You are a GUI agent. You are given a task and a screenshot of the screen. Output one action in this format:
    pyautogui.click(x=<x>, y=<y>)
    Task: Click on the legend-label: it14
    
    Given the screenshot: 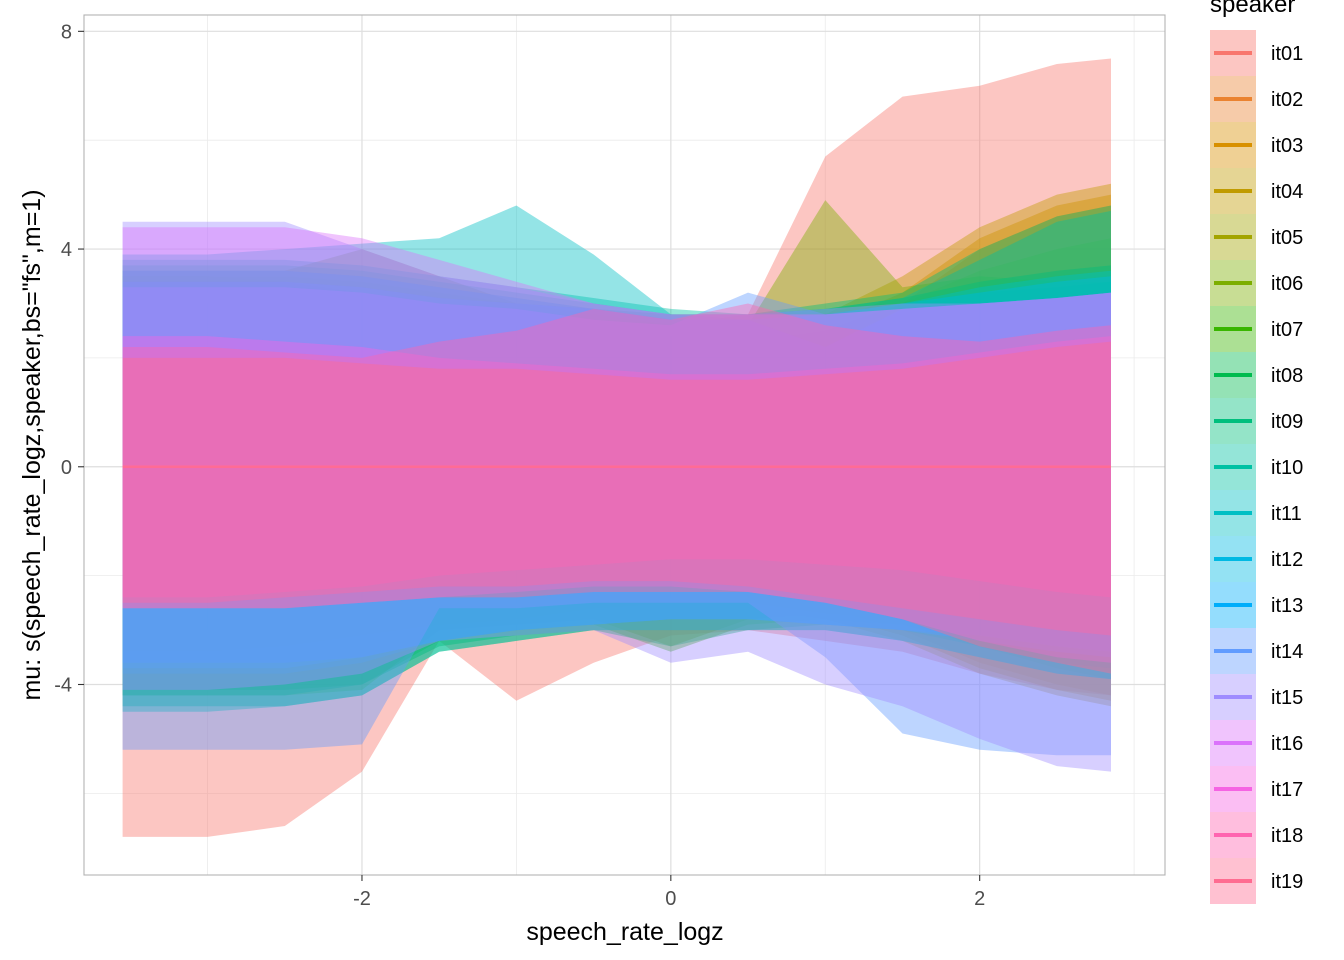 What is the action you would take?
    pyautogui.click(x=1287, y=652)
    